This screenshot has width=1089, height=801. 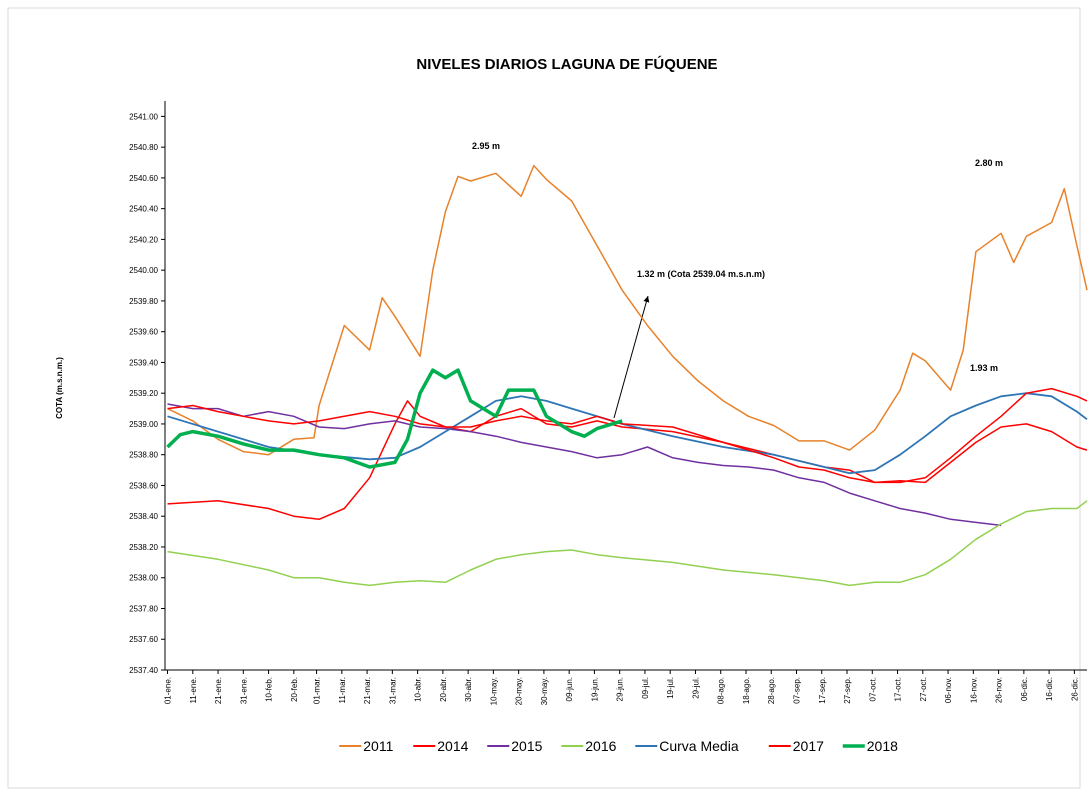 What do you see at coordinates (882, 746) in the screenshot?
I see `legend-label: 2018` at bounding box center [882, 746].